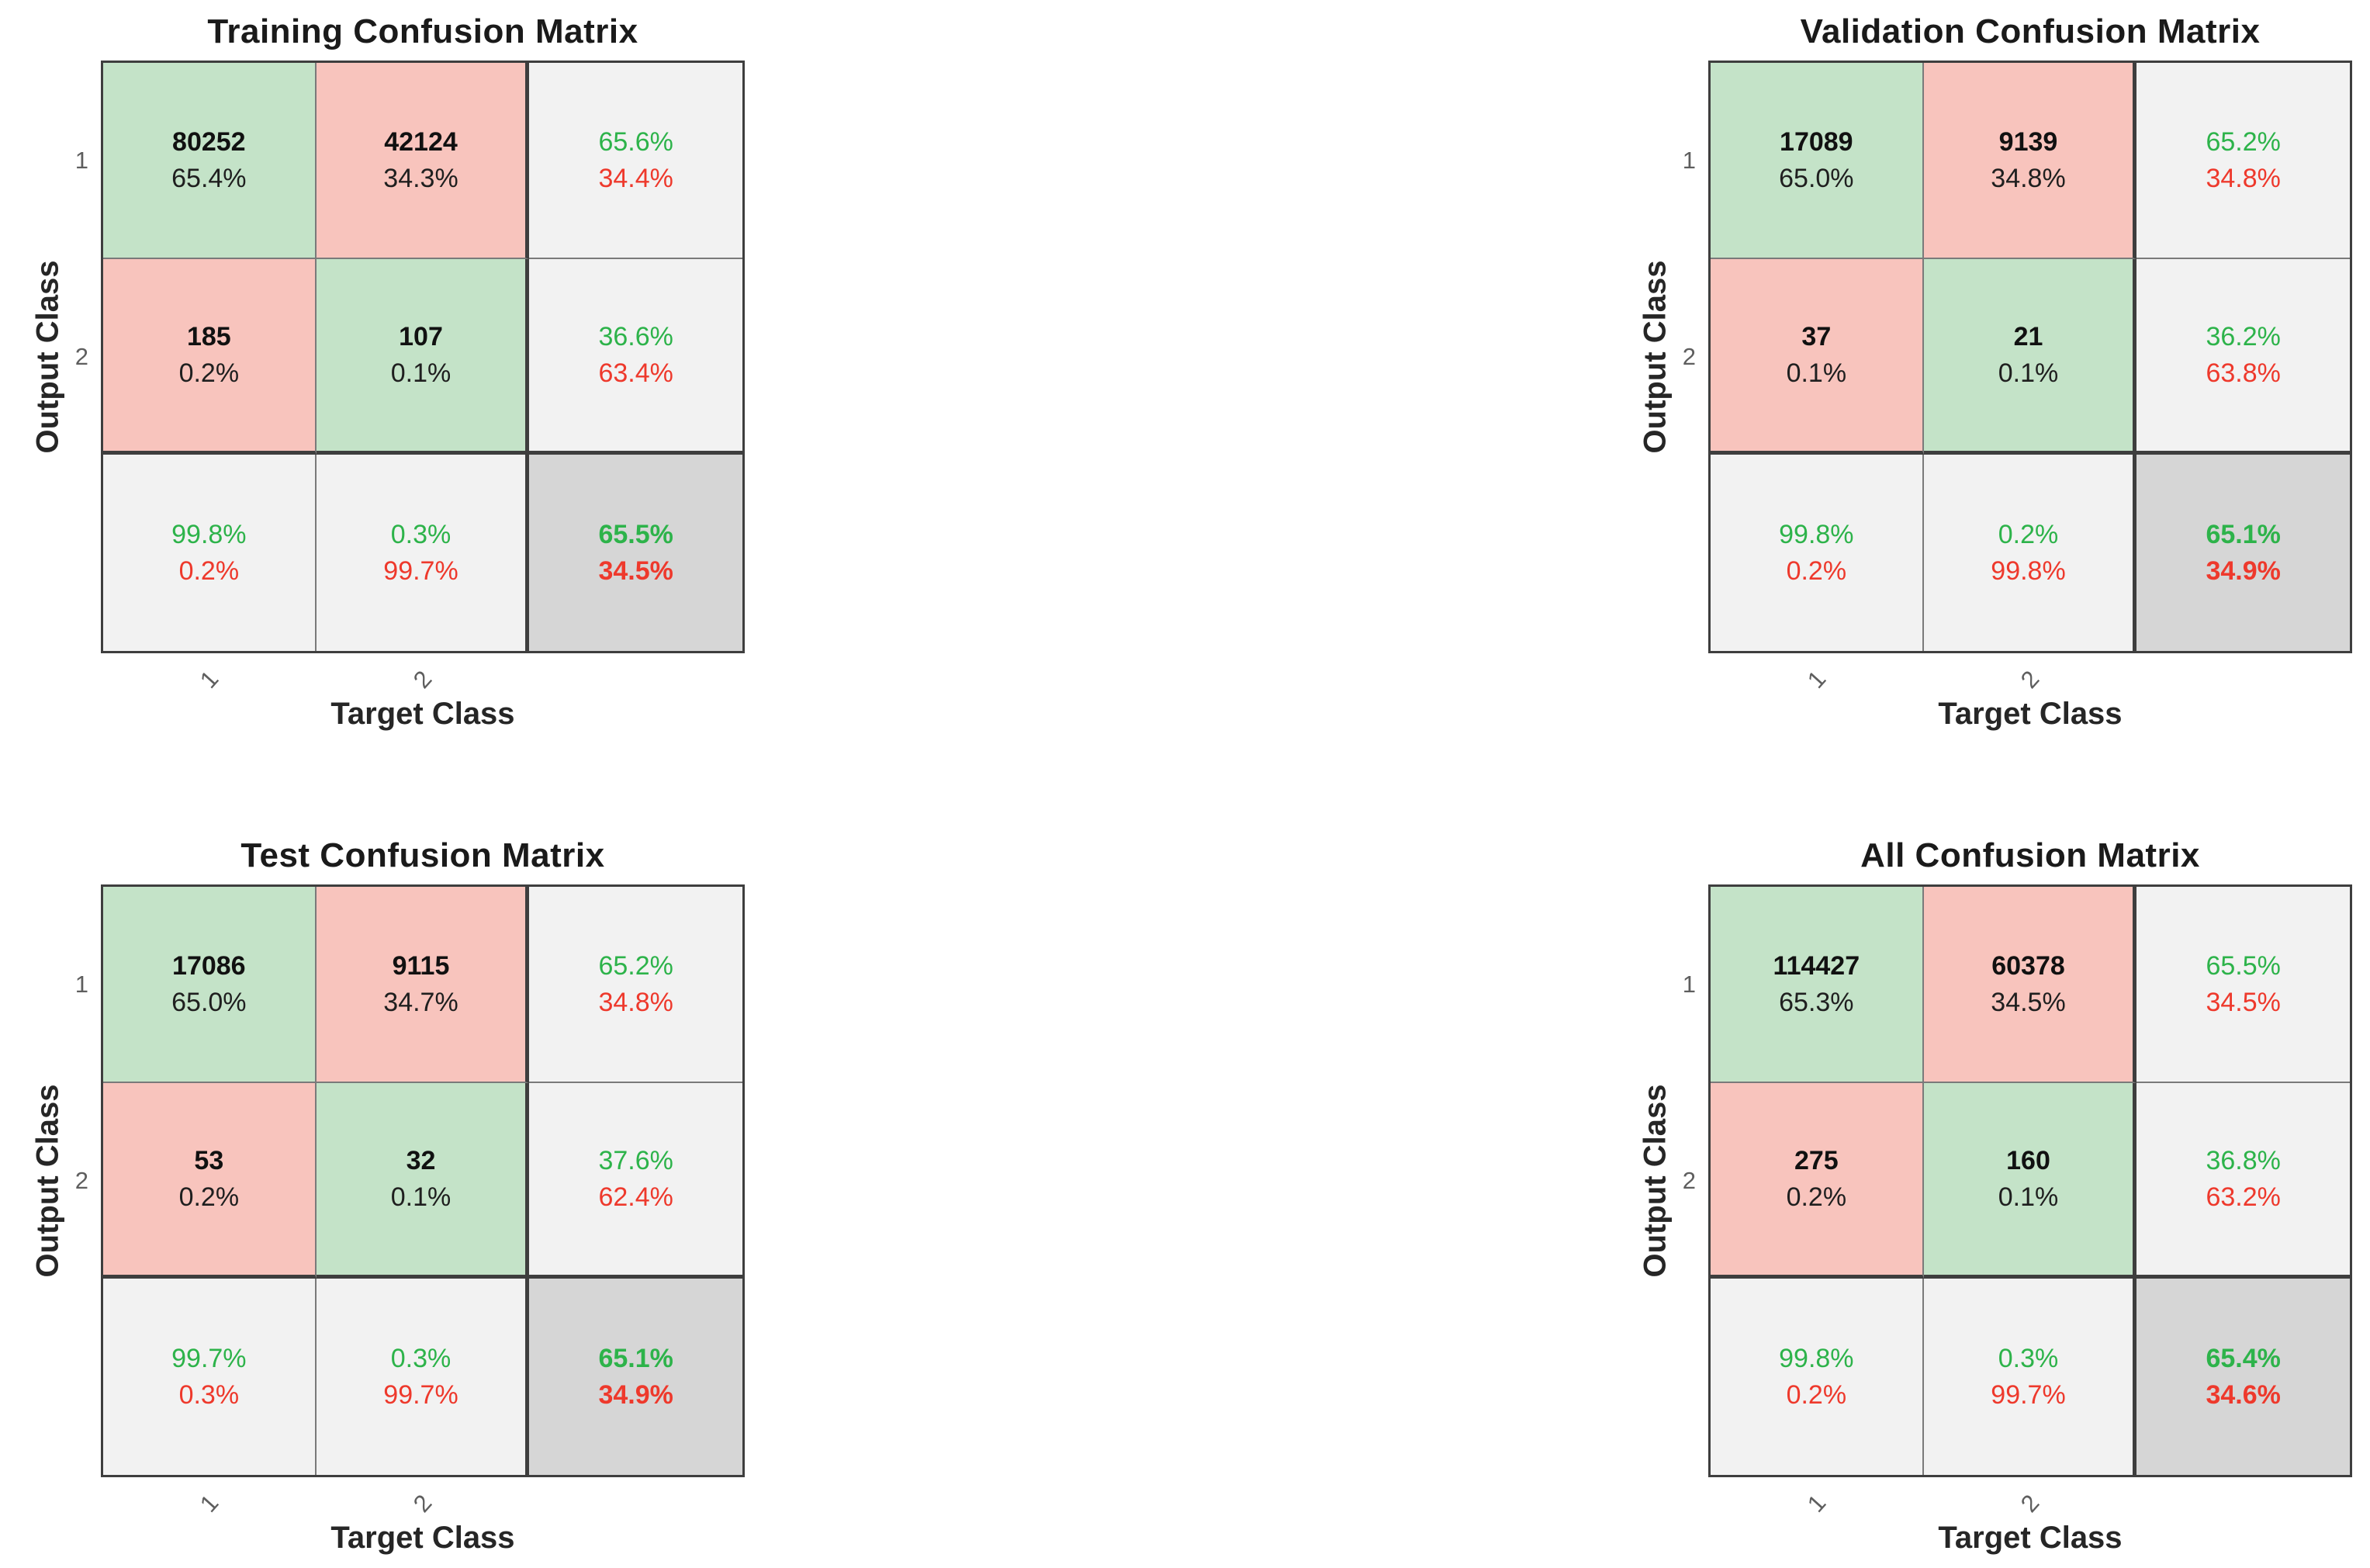 This screenshot has height=1568, width=2370. What do you see at coordinates (635, 141) in the screenshot?
I see `summary-percent-green: 65.6%` at bounding box center [635, 141].